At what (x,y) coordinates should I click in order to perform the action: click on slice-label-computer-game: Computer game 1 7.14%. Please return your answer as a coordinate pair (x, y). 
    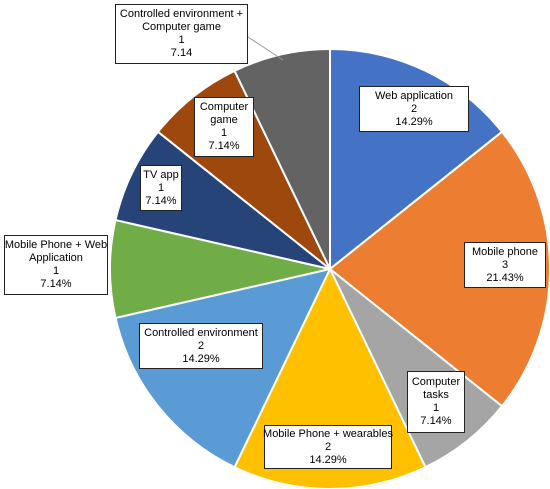
    Looking at the image, I should click on (224, 127).